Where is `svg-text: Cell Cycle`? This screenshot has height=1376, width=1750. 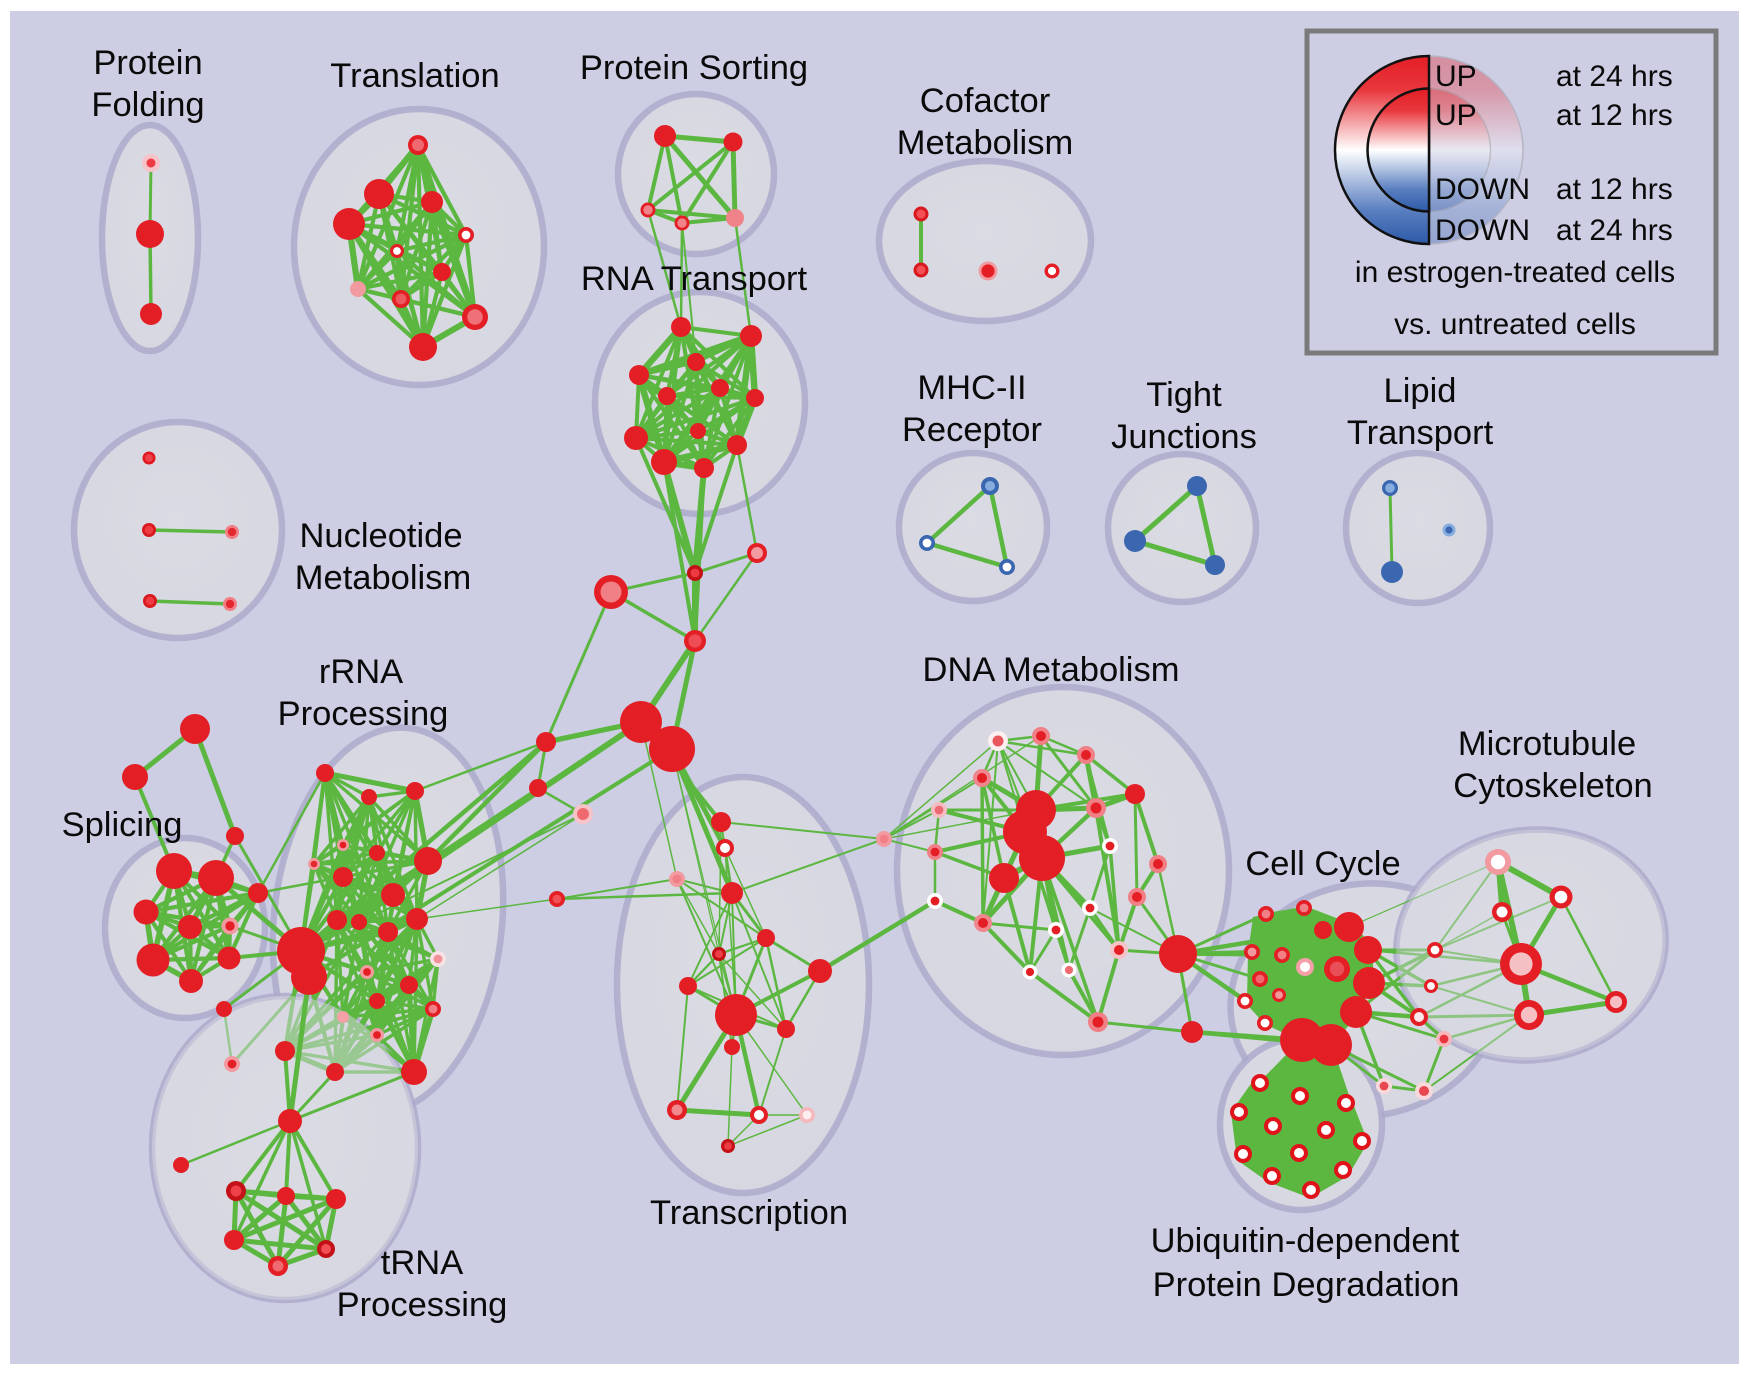
svg-text: Cell Cycle is located at coordinates (1322, 864).